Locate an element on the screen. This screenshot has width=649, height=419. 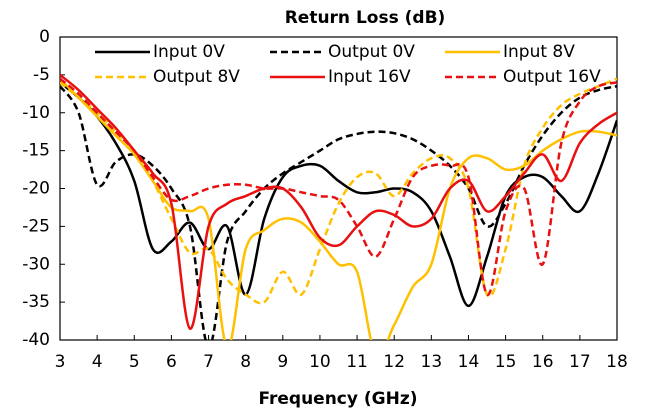
chart-title: Return Loss (dB) is located at coordinates (365, 18).